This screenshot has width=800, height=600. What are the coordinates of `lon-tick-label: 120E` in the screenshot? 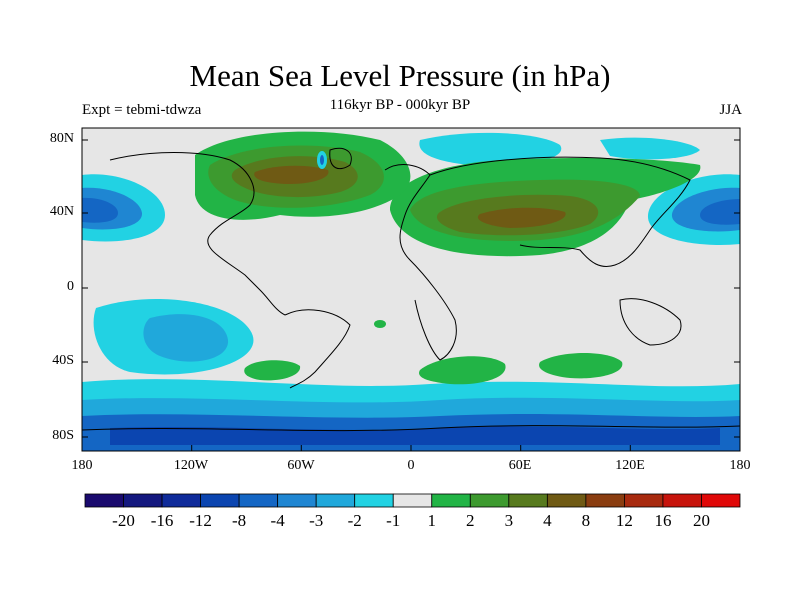 It's located at (630, 465).